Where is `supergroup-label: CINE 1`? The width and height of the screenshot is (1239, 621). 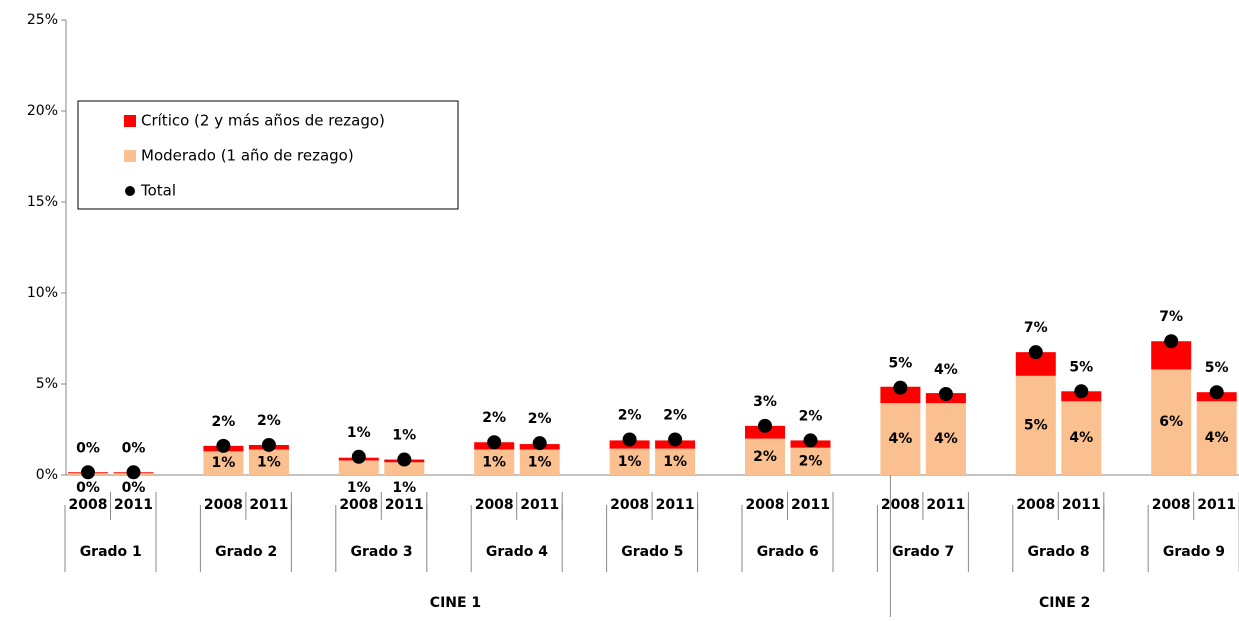
supergroup-label: CINE 1 is located at coordinates (455, 603).